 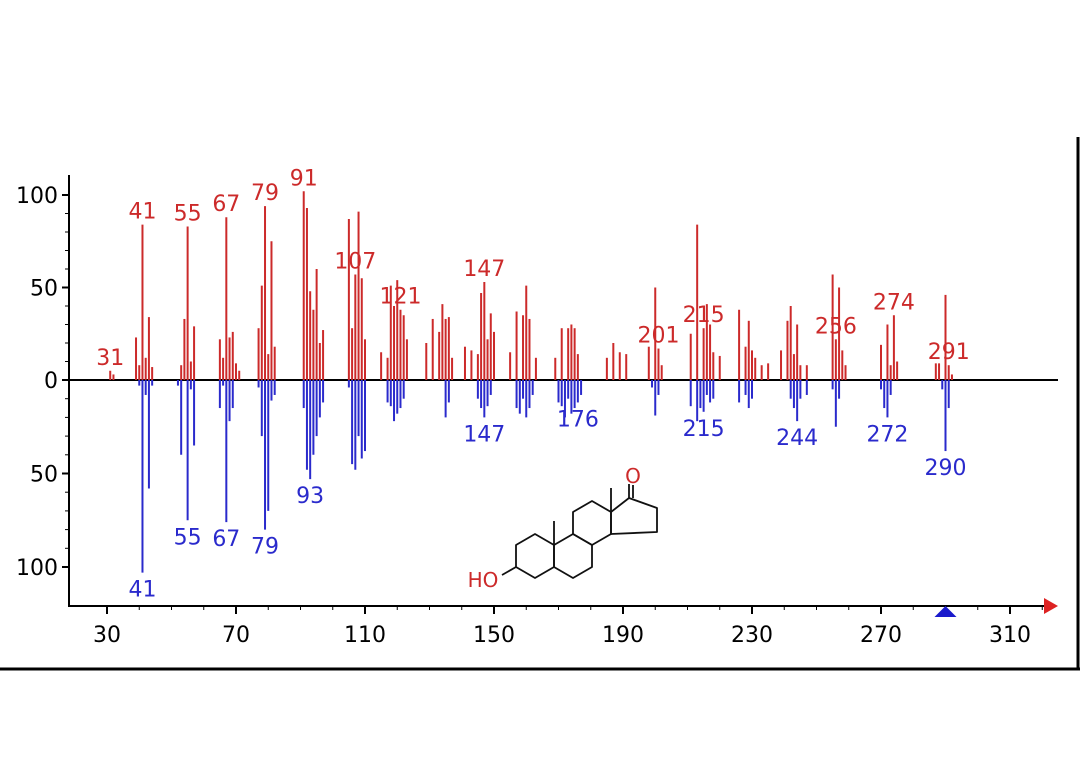 I want to click on x-ticks: 30 70 110 150 190 230 270 310, so click(x=568, y=627).